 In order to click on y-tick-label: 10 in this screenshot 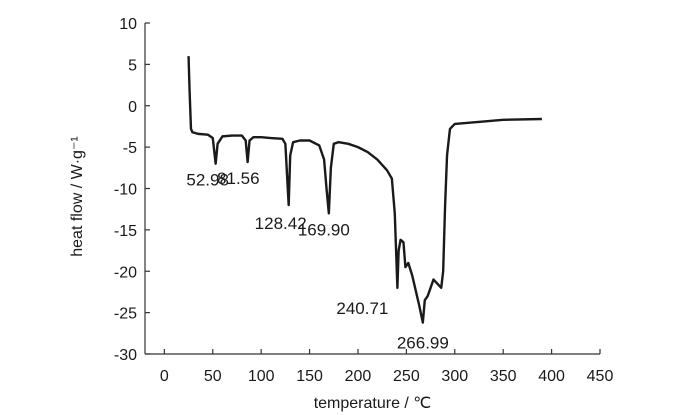, I will do `click(128, 24)`.